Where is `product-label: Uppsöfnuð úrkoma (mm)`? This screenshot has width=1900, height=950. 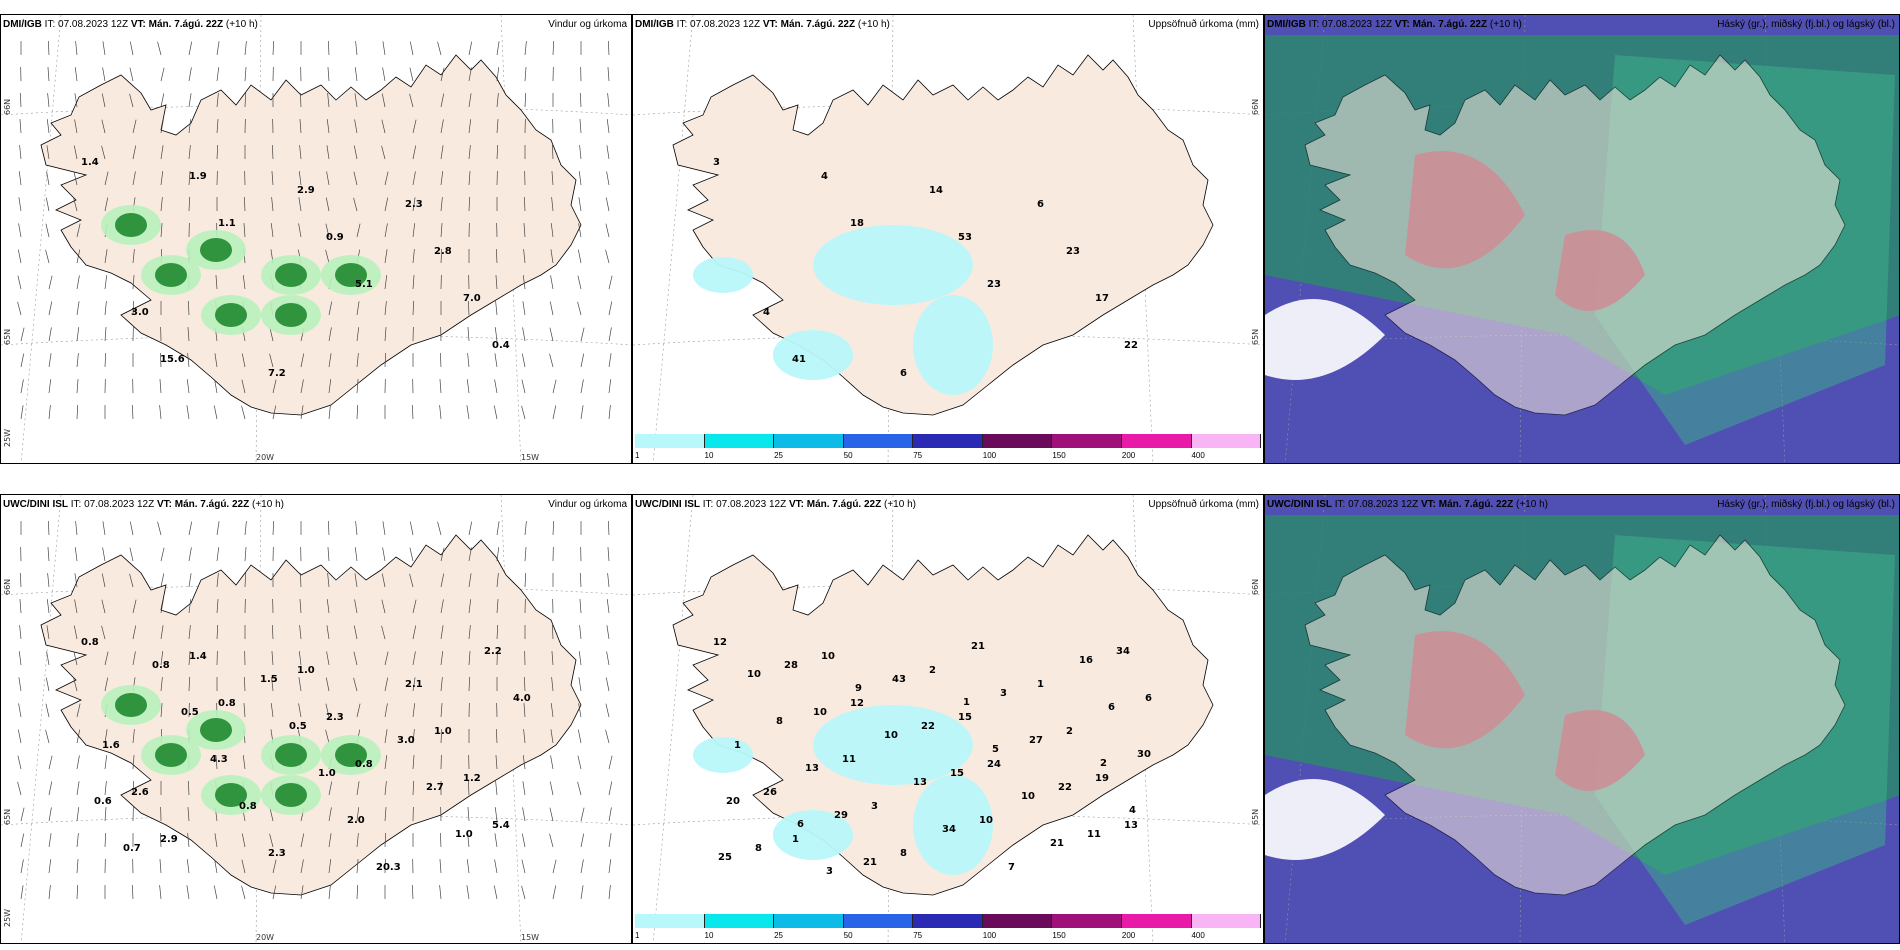
product-label: Uppsöfnuð úrkoma (mm) is located at coordinates (1203, 24).